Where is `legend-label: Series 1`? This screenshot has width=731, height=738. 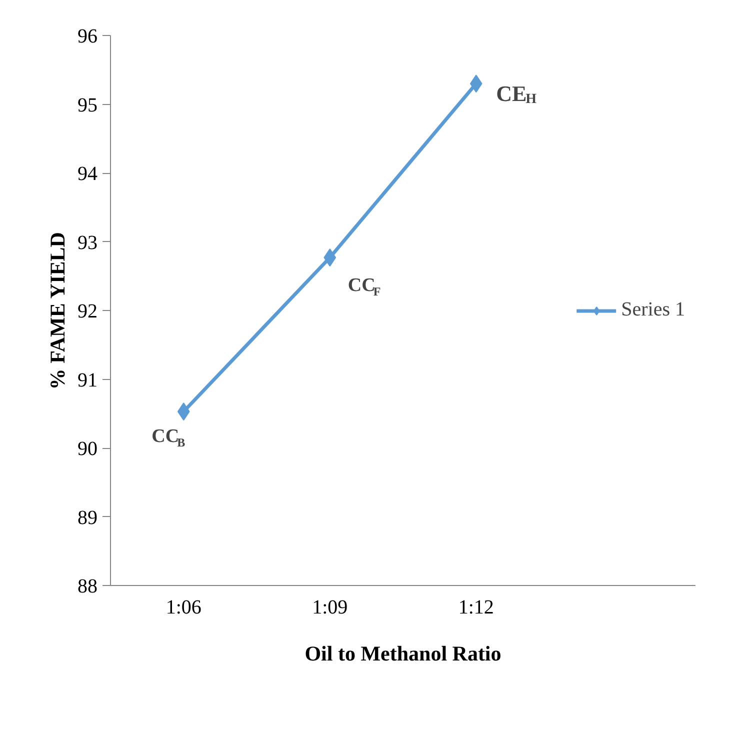
legend-label: Series 1 is located at coordinates (653, 310).